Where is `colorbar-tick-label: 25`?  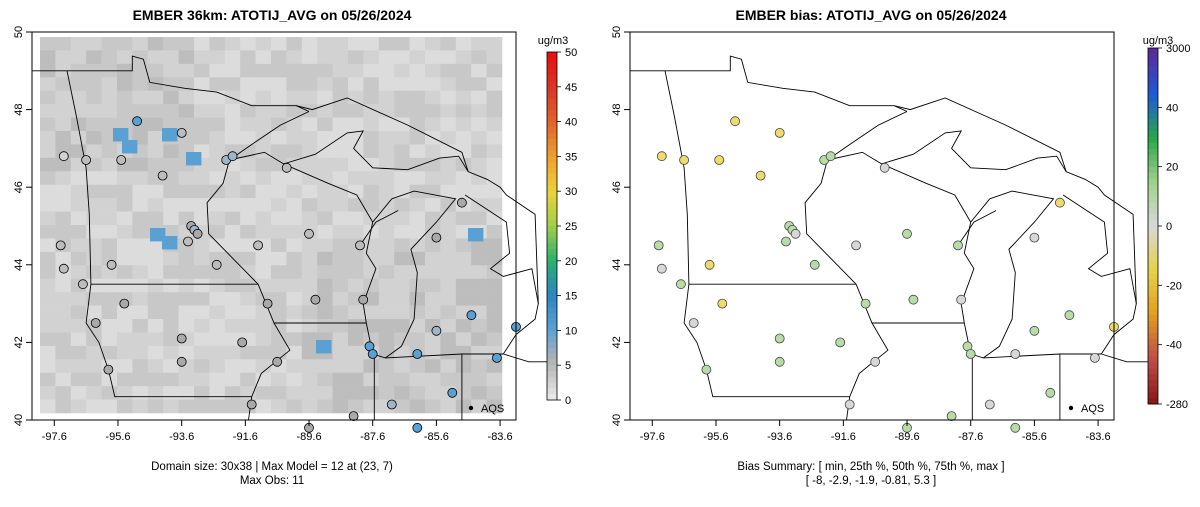
colorbar-tick-label: 25 is located at coordinates (571, 227).